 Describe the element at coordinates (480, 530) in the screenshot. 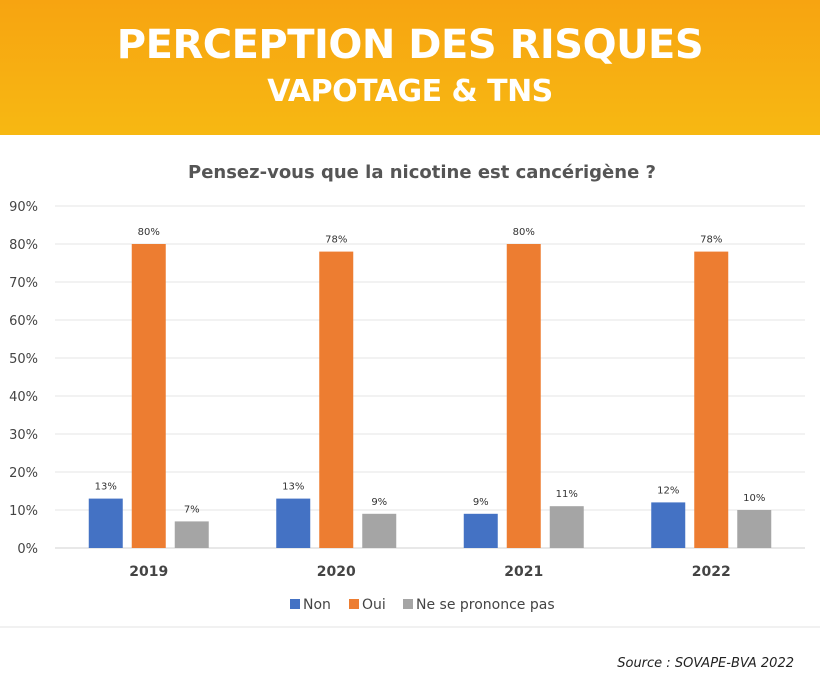

I see `bar-non-2021` at that location.